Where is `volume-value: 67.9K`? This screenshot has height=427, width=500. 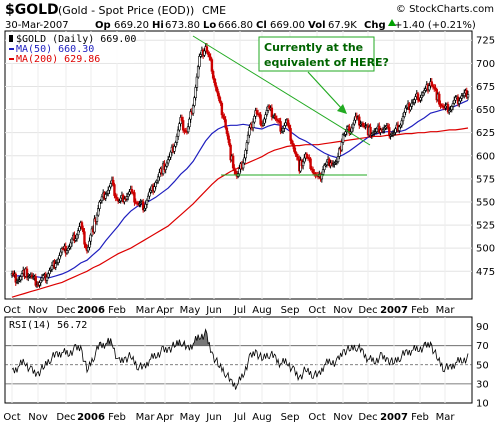
volume-value: 67.9K is located at coordinates (342, 25).